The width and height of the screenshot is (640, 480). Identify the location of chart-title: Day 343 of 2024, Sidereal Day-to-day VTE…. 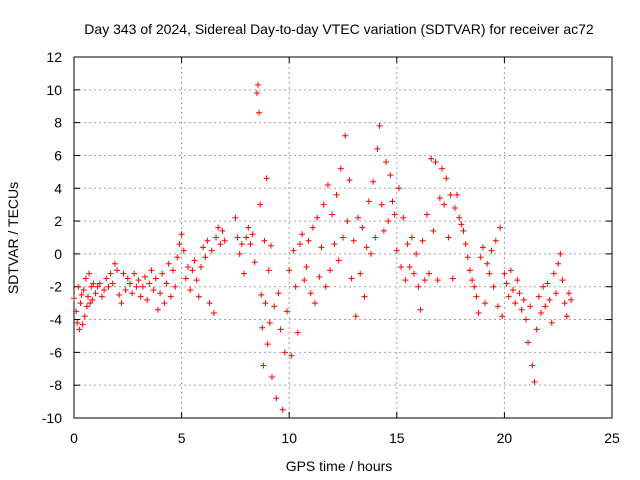
(339, 29).